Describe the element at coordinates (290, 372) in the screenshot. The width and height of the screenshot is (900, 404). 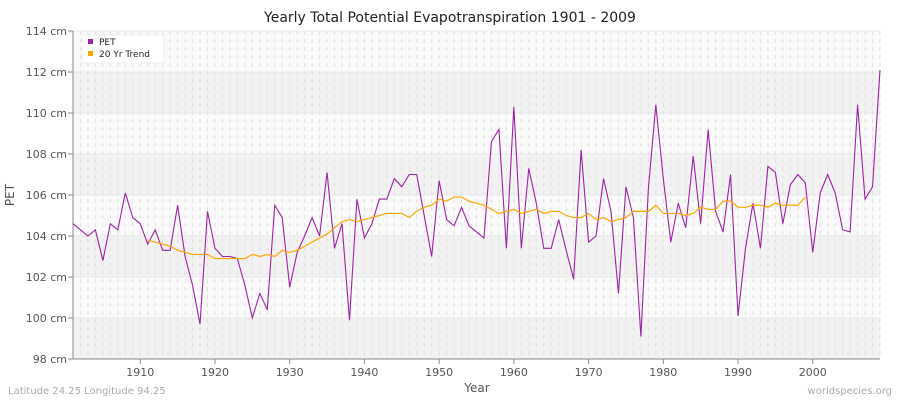
I see `x-tick-label: 1930` at that location.